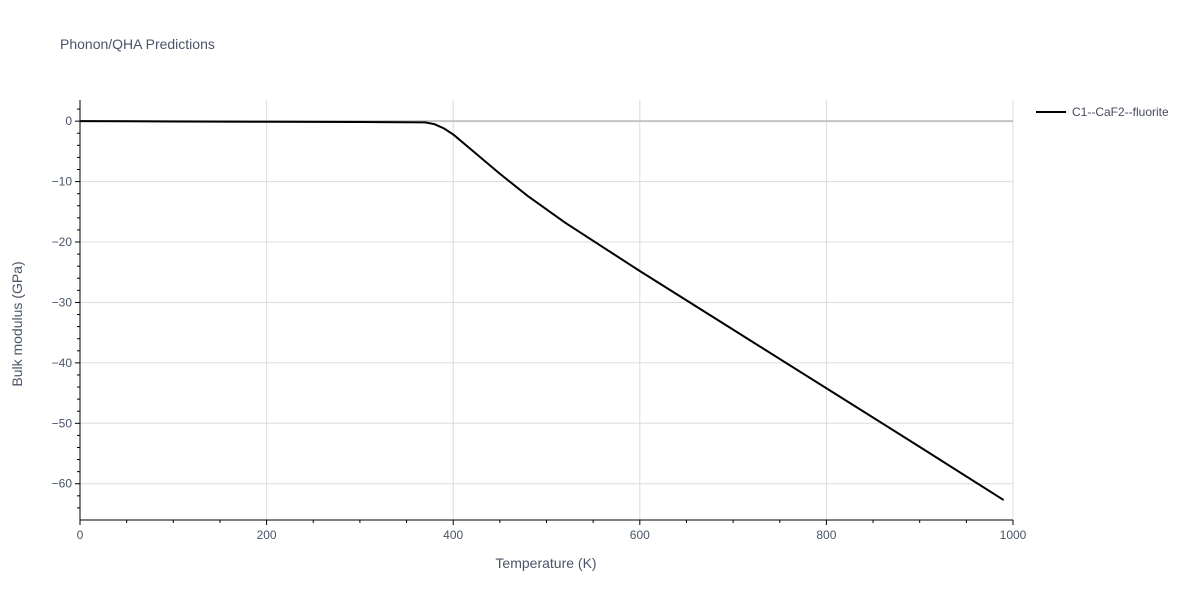  What do you see at coordinates (68, 121) in the screenshot?
I see `y-tick-label: 0` at bounding box center [68, 121].